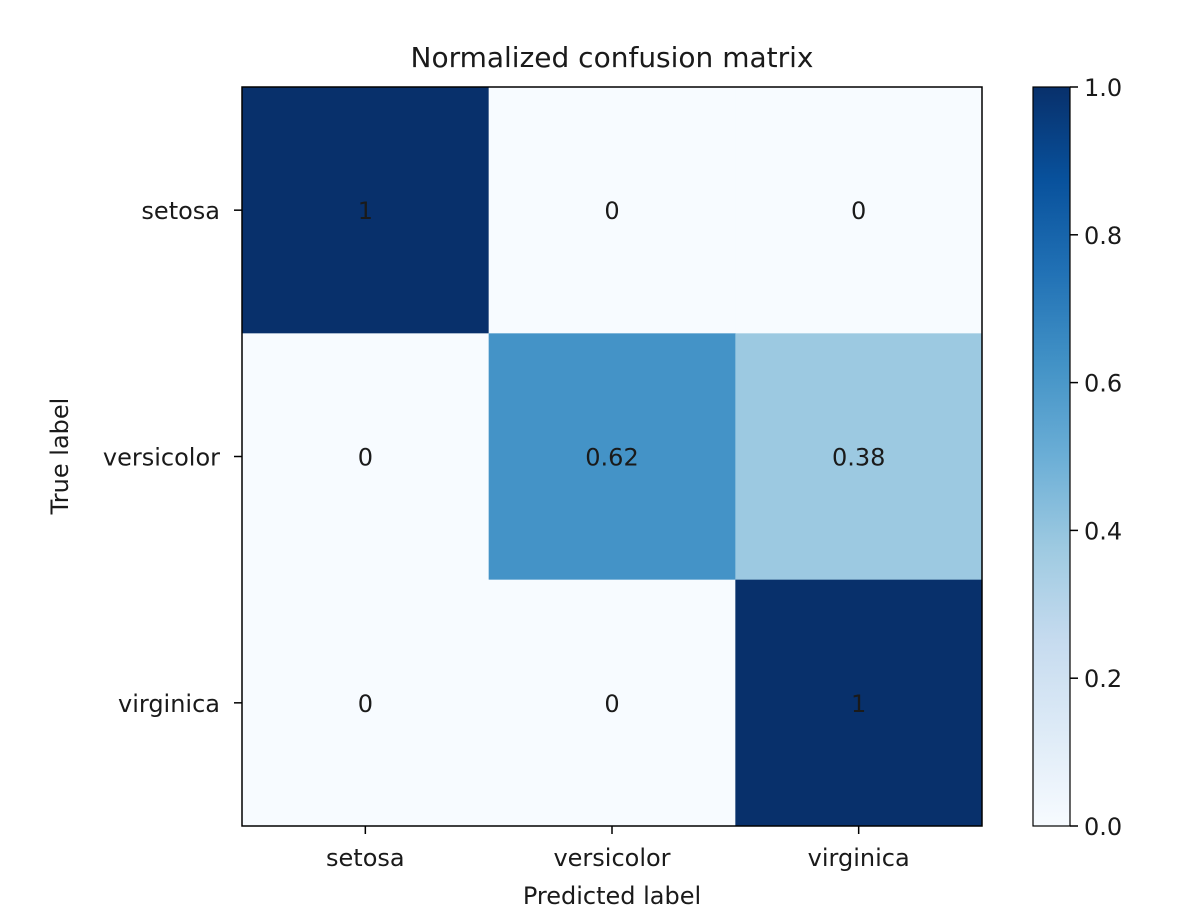 The width and height of the screenshot is (1198, 916). I want to click on cell-value-label: 0.62, so click(611, 458).